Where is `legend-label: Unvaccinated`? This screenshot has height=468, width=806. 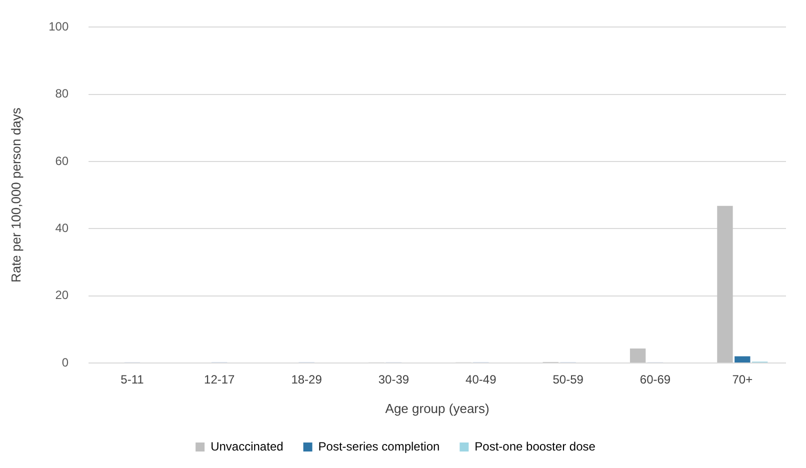
legend-label: Unvaccinated is located at coordinates (247, 446).